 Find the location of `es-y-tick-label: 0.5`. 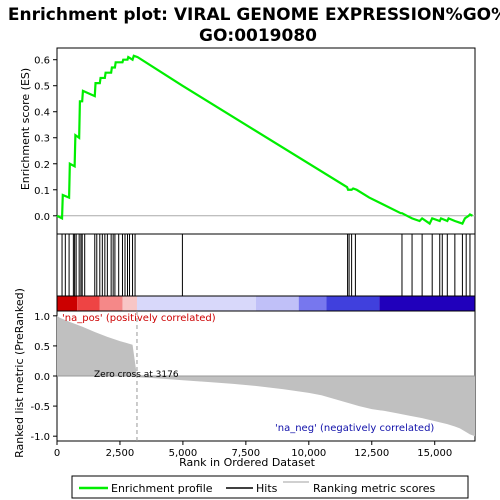

es-y-tick-label: 0.5 is located at coordinates (42, 87).